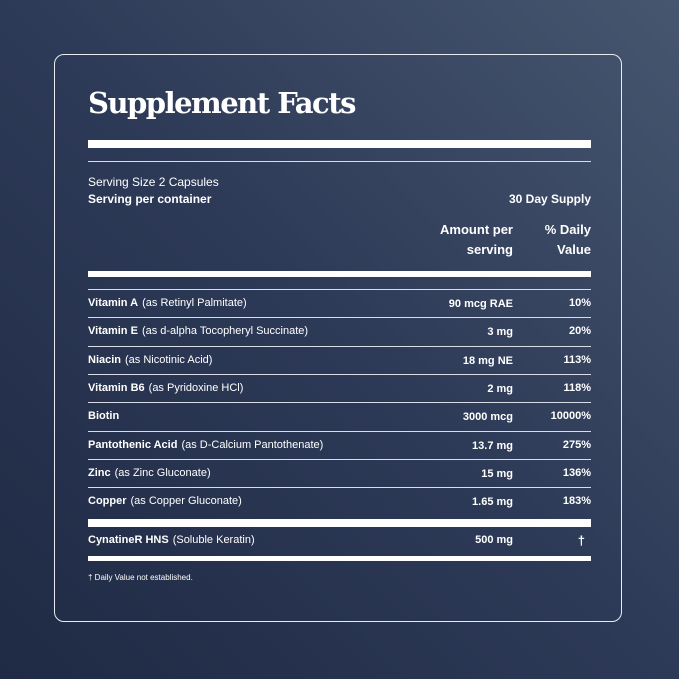 This screenshot has height=679, width=679. Describe the element at coordinates (339, 161) in the screenshot. I see `divider-thin` at that location.